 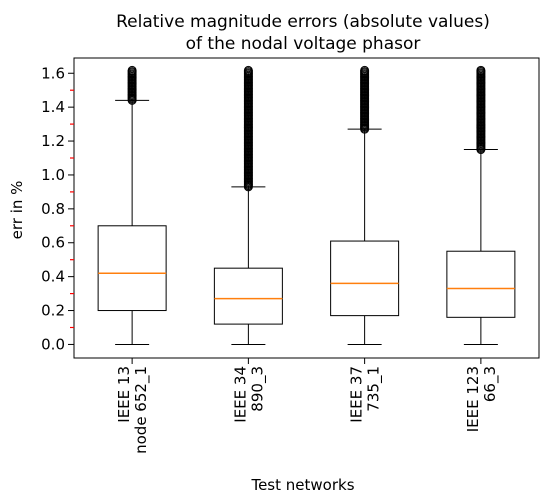 I want to click on x-tick-label-line2: 66_3, so click(x=490, y=384).